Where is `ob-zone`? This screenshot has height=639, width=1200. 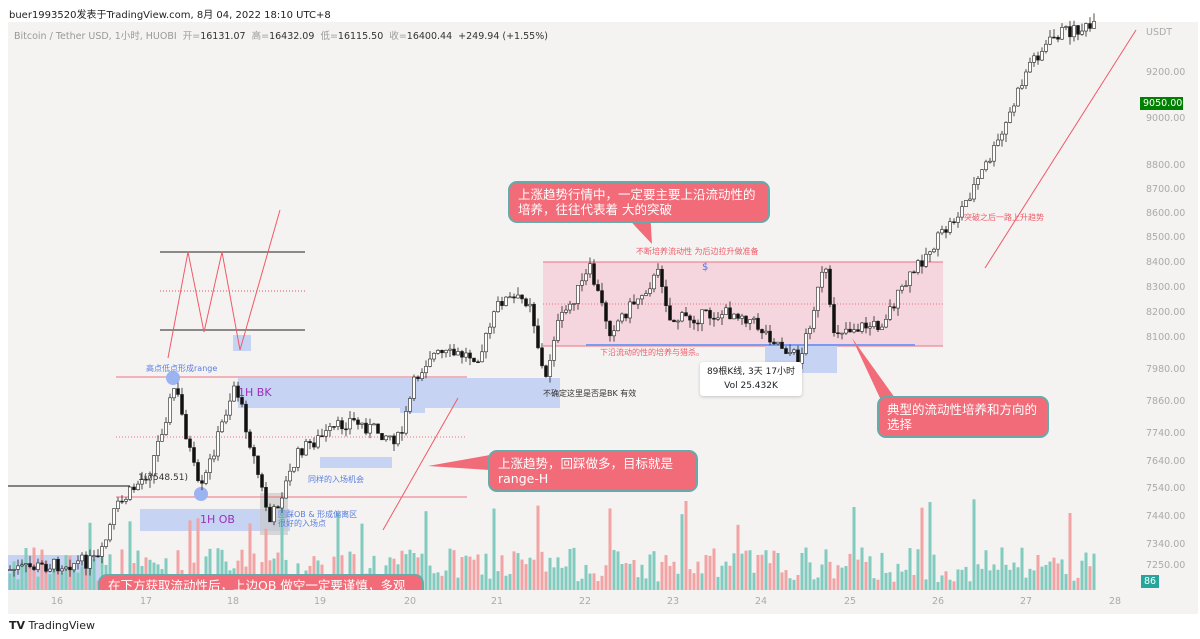
ob-zone is located at coordinates (215, 520).